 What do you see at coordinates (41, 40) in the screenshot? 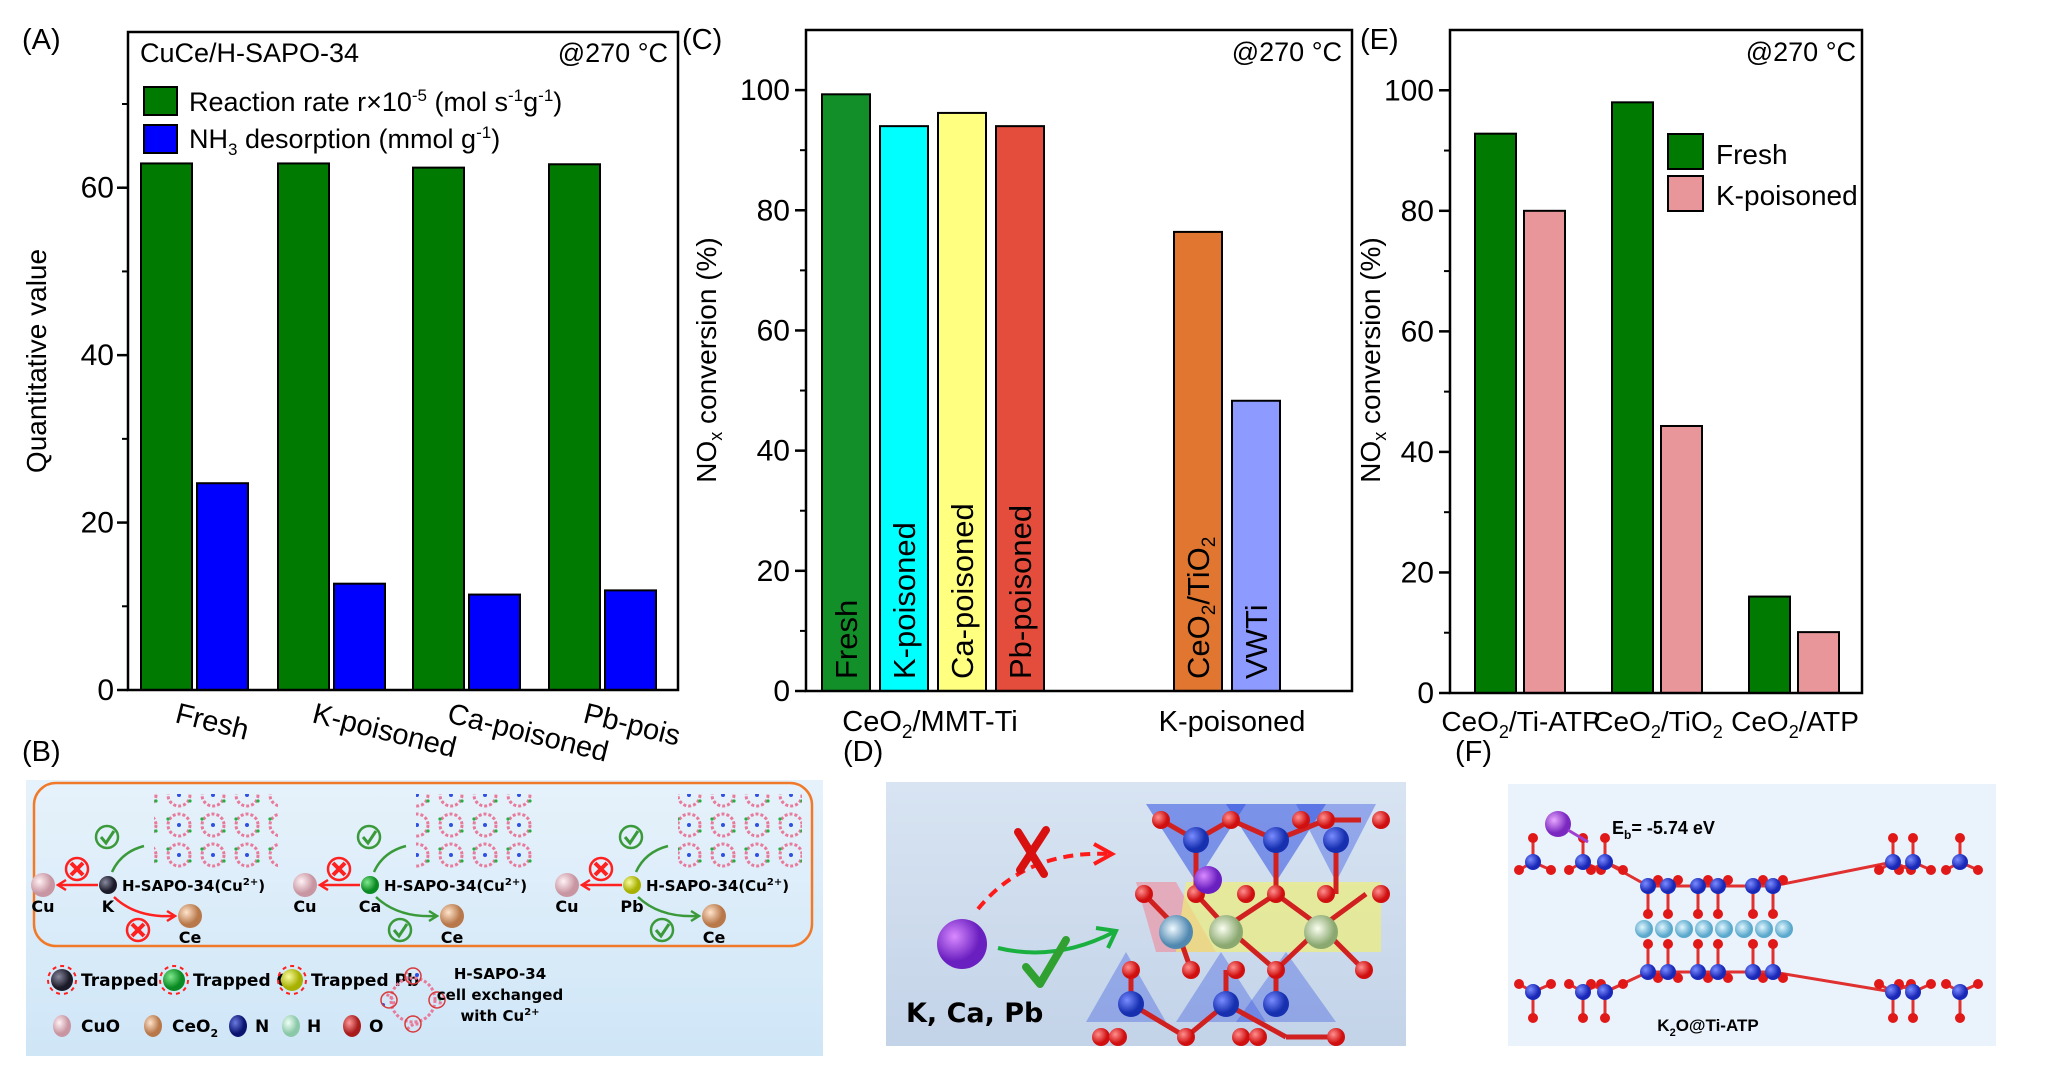
I see `panel-label-a: (A)` at bounding box center [41, 40].